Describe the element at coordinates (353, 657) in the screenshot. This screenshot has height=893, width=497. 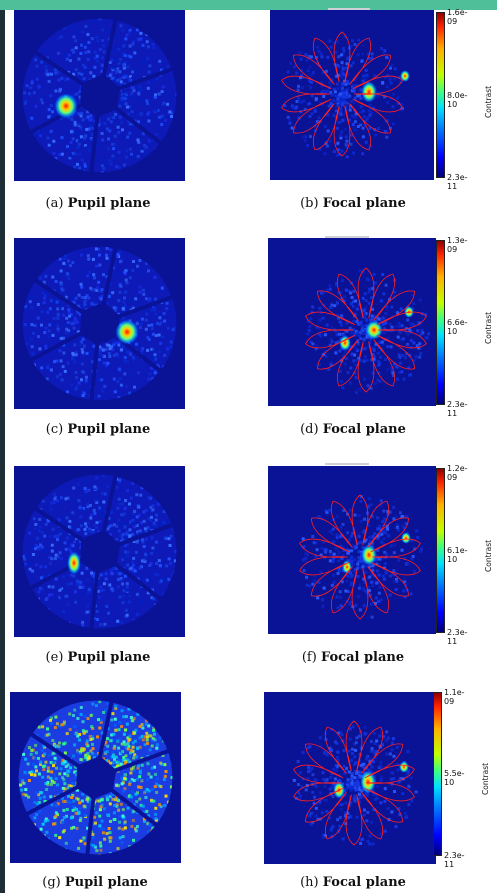
I see `caption-f: (f) Focal plane` at that location.